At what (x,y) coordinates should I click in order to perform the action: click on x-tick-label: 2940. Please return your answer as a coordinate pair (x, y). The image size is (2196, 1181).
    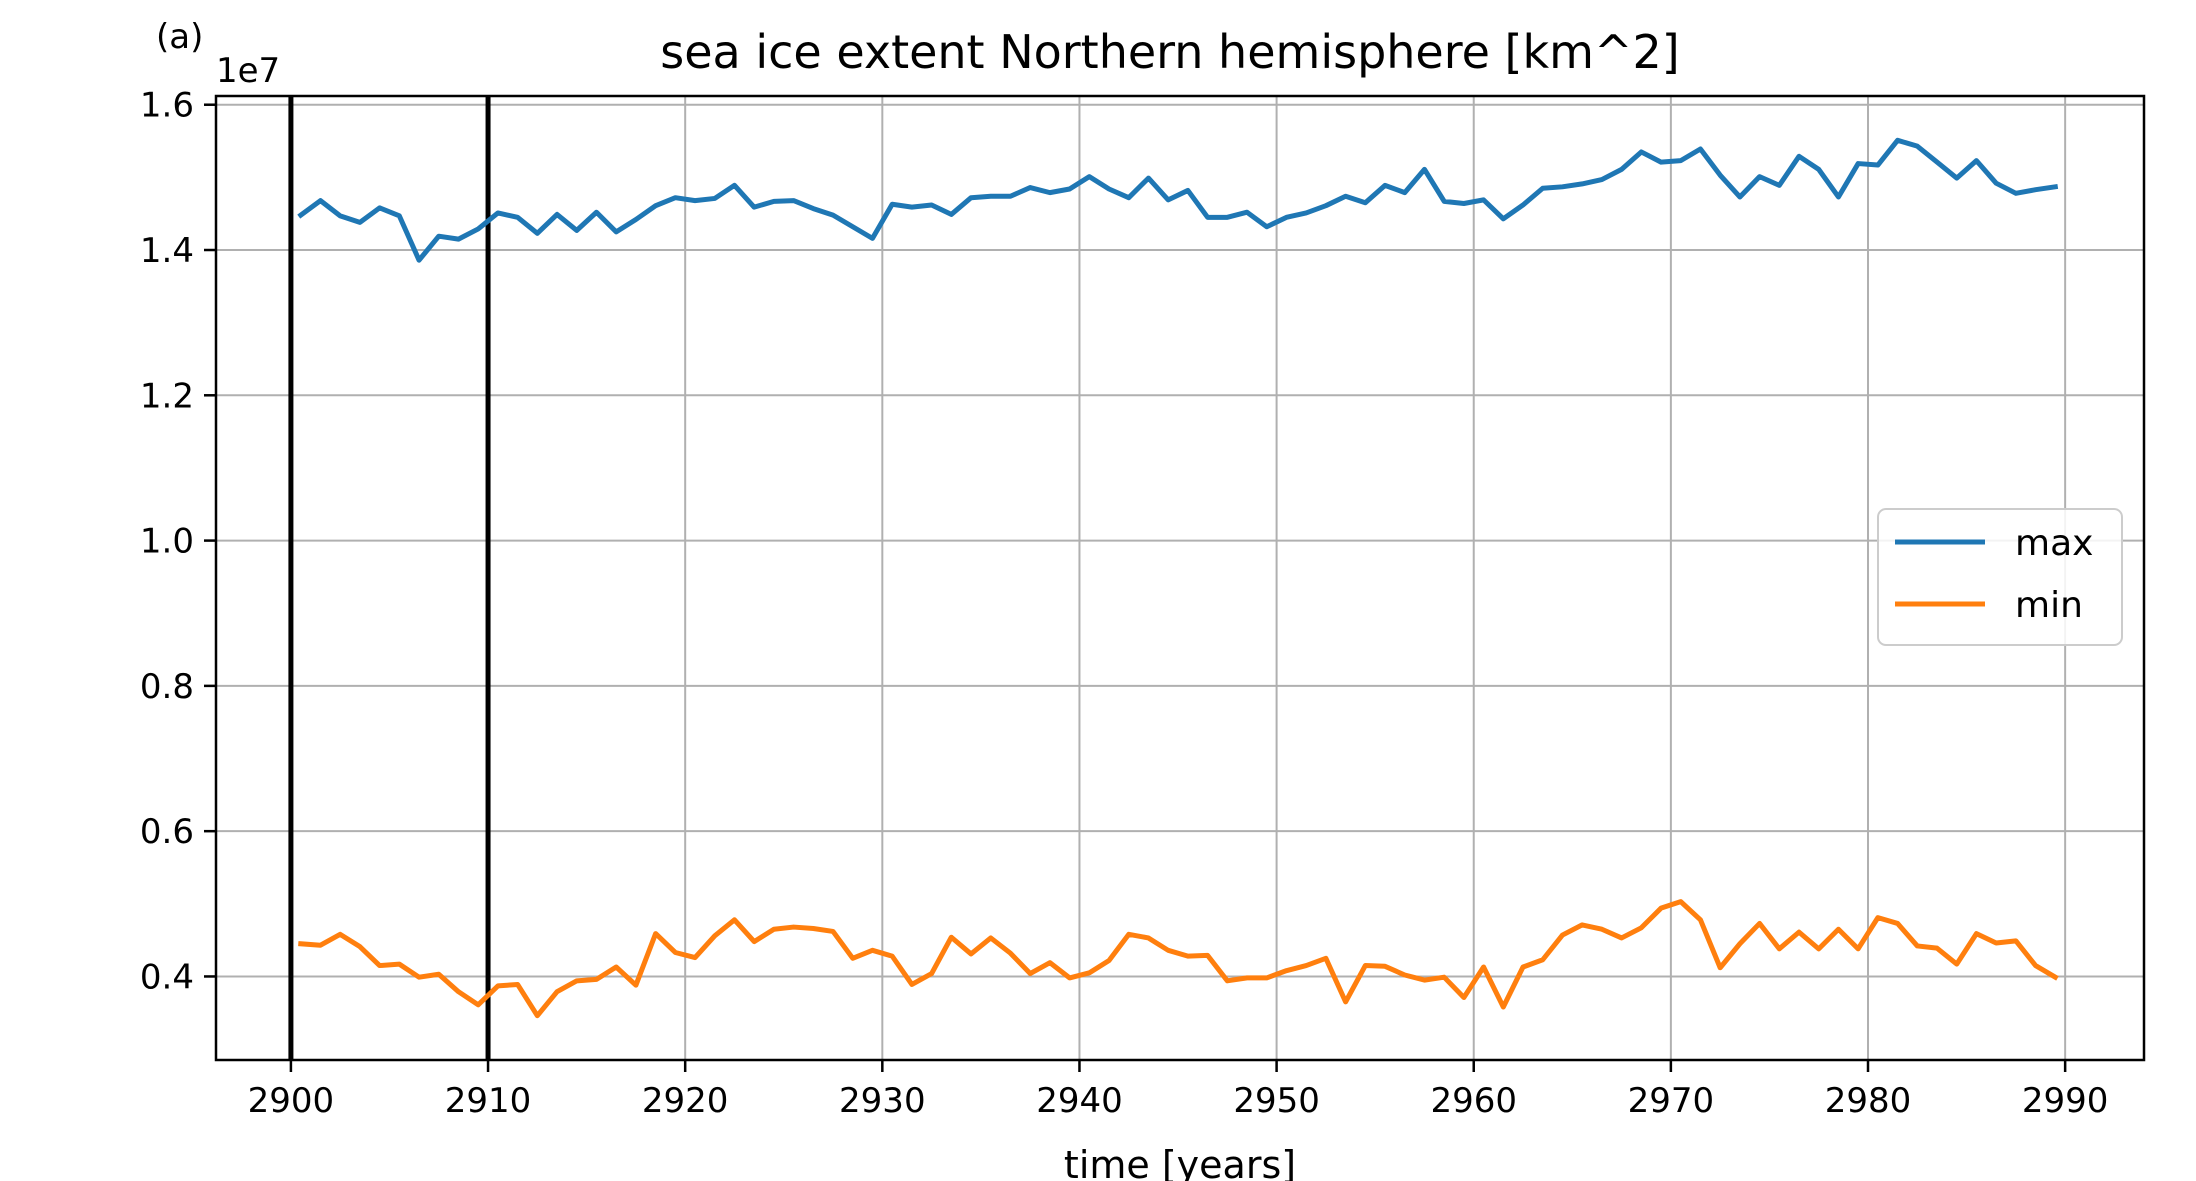
    Looking at the image, I should click on (1079, 1101).